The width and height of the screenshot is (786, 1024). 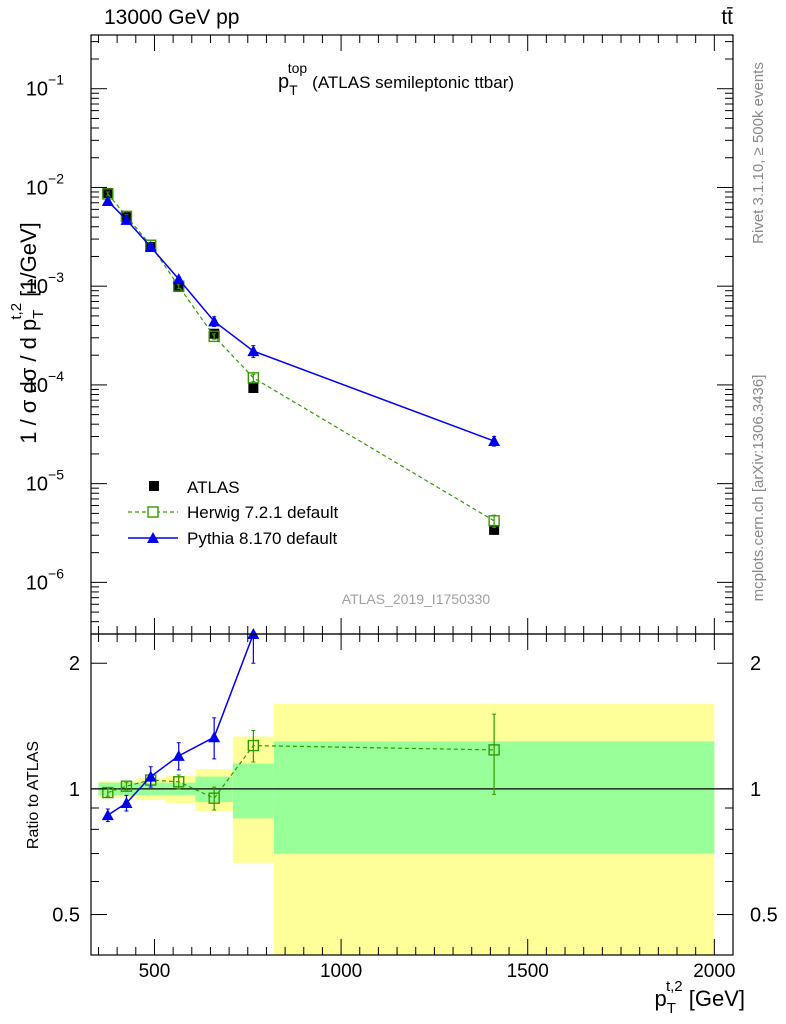 What do you see at coordinates (283, 82) in the screenshot?
I see `title-main: p` at bounding box center [283, 82].